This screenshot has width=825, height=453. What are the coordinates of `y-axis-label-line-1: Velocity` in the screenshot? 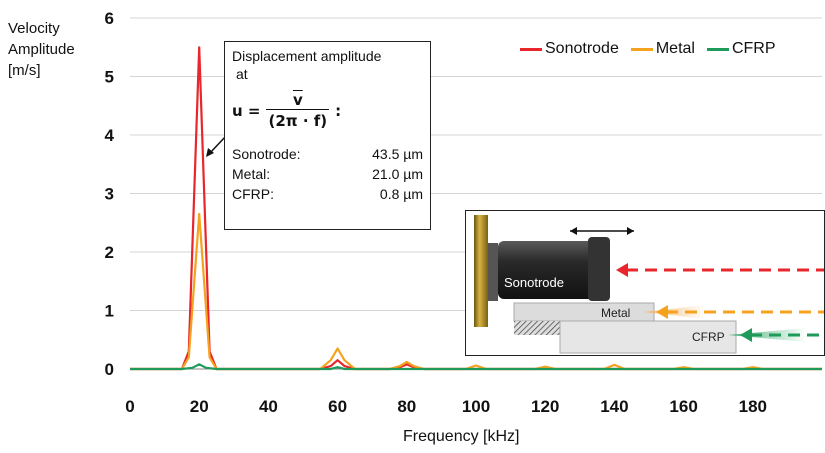 It's located at (34, 28).